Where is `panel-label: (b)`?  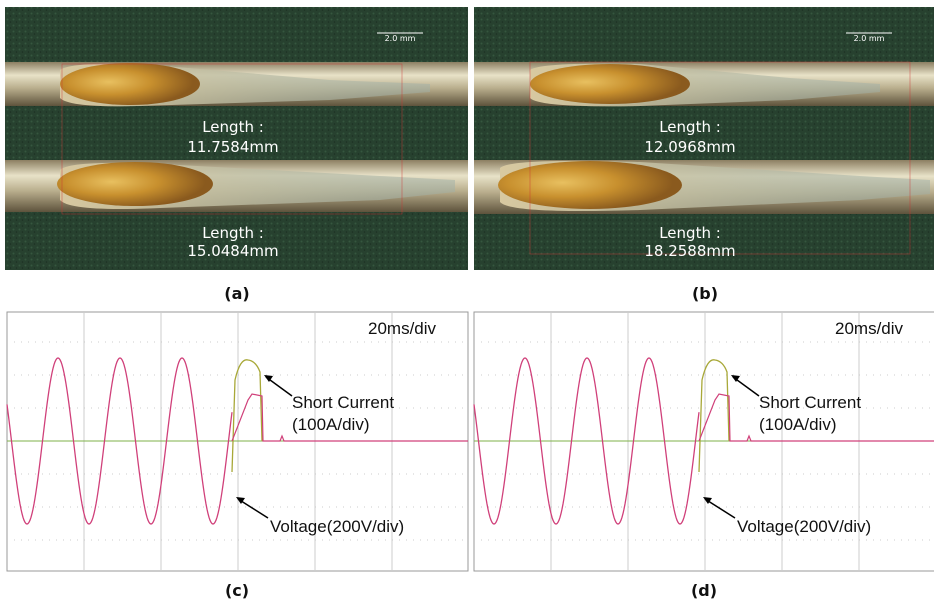
panel-label: (b) is located at coordinates (705, 293).